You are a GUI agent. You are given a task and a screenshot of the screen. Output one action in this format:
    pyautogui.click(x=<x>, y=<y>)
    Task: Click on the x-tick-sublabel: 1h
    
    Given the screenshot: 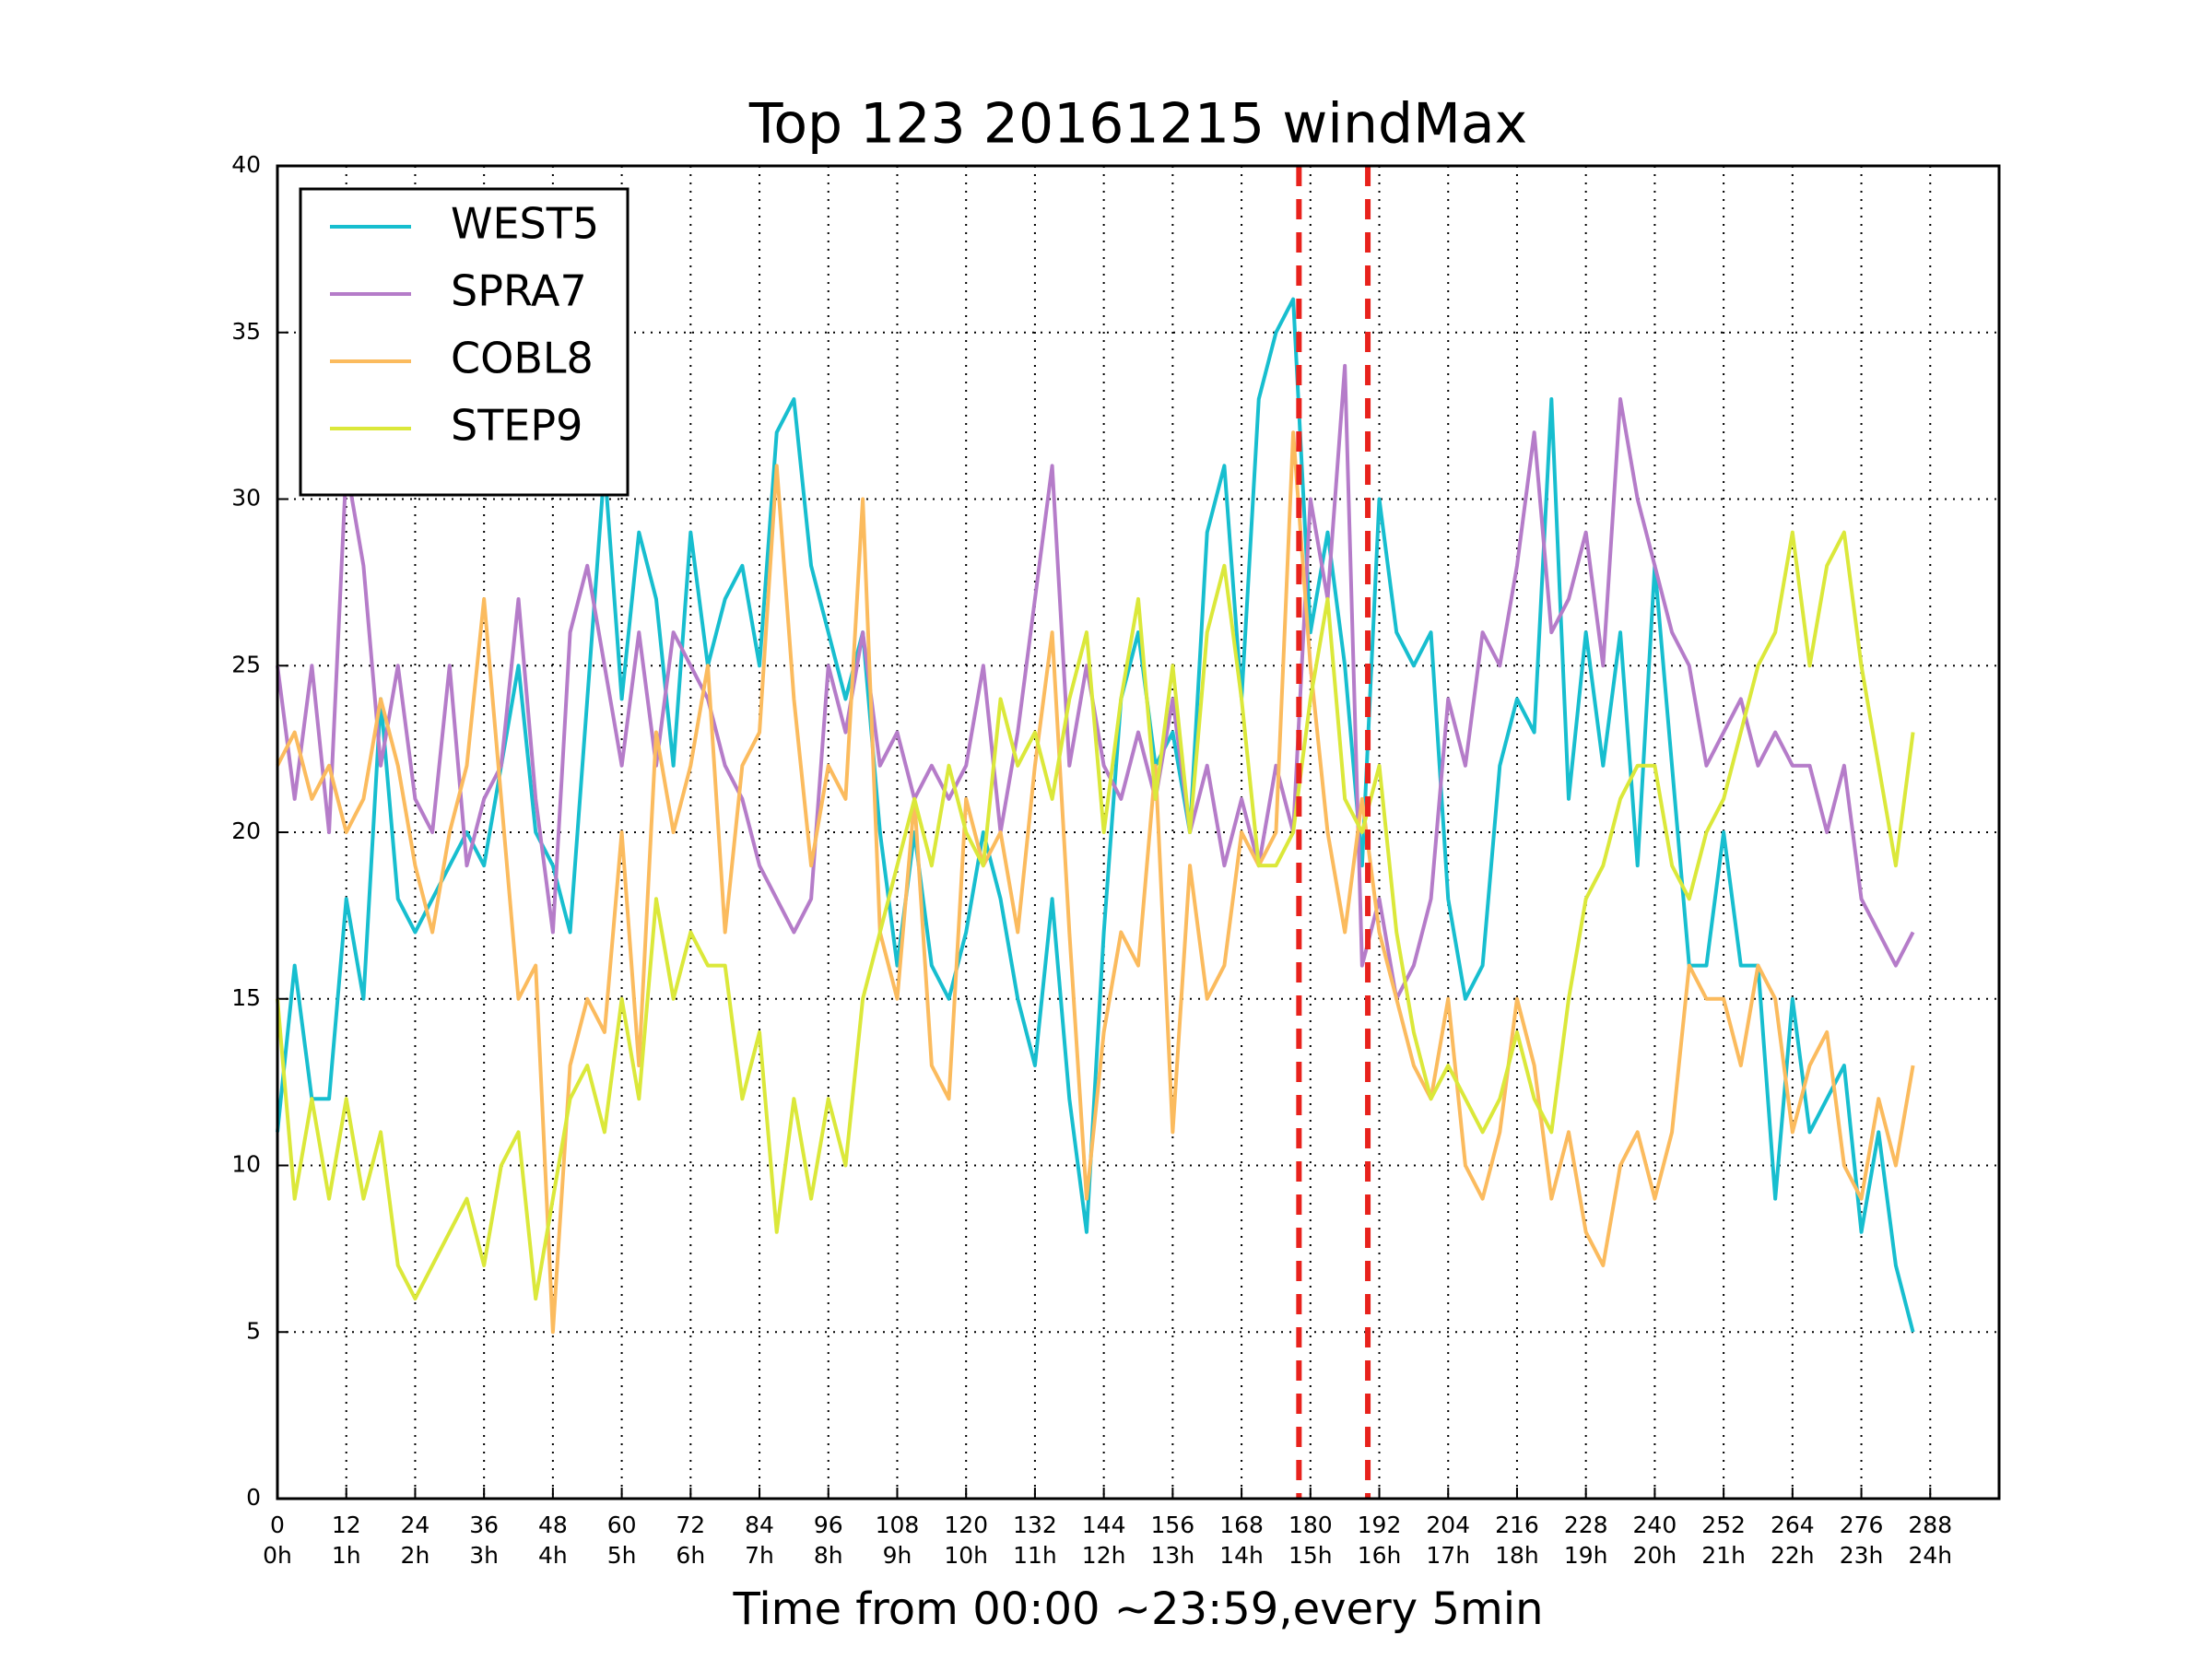 What is the action you would take?
    pyautogui.click(x=346, y=1555)
    